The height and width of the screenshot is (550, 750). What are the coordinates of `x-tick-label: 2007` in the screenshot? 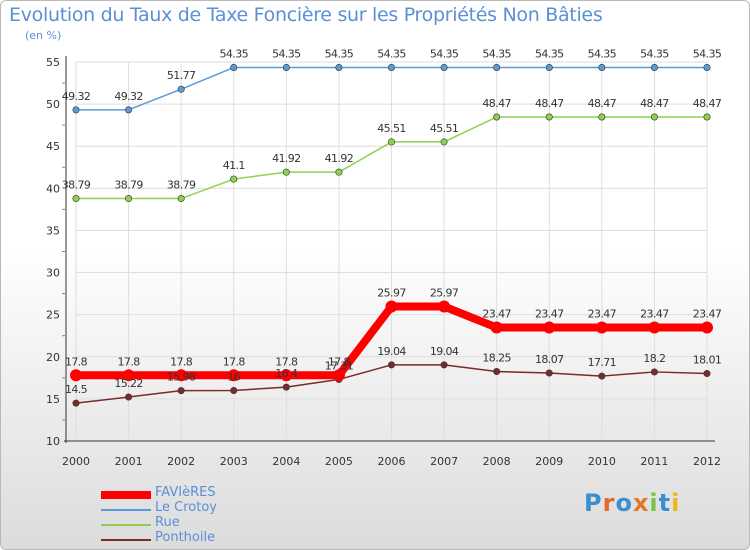 It's located at (444, 461).